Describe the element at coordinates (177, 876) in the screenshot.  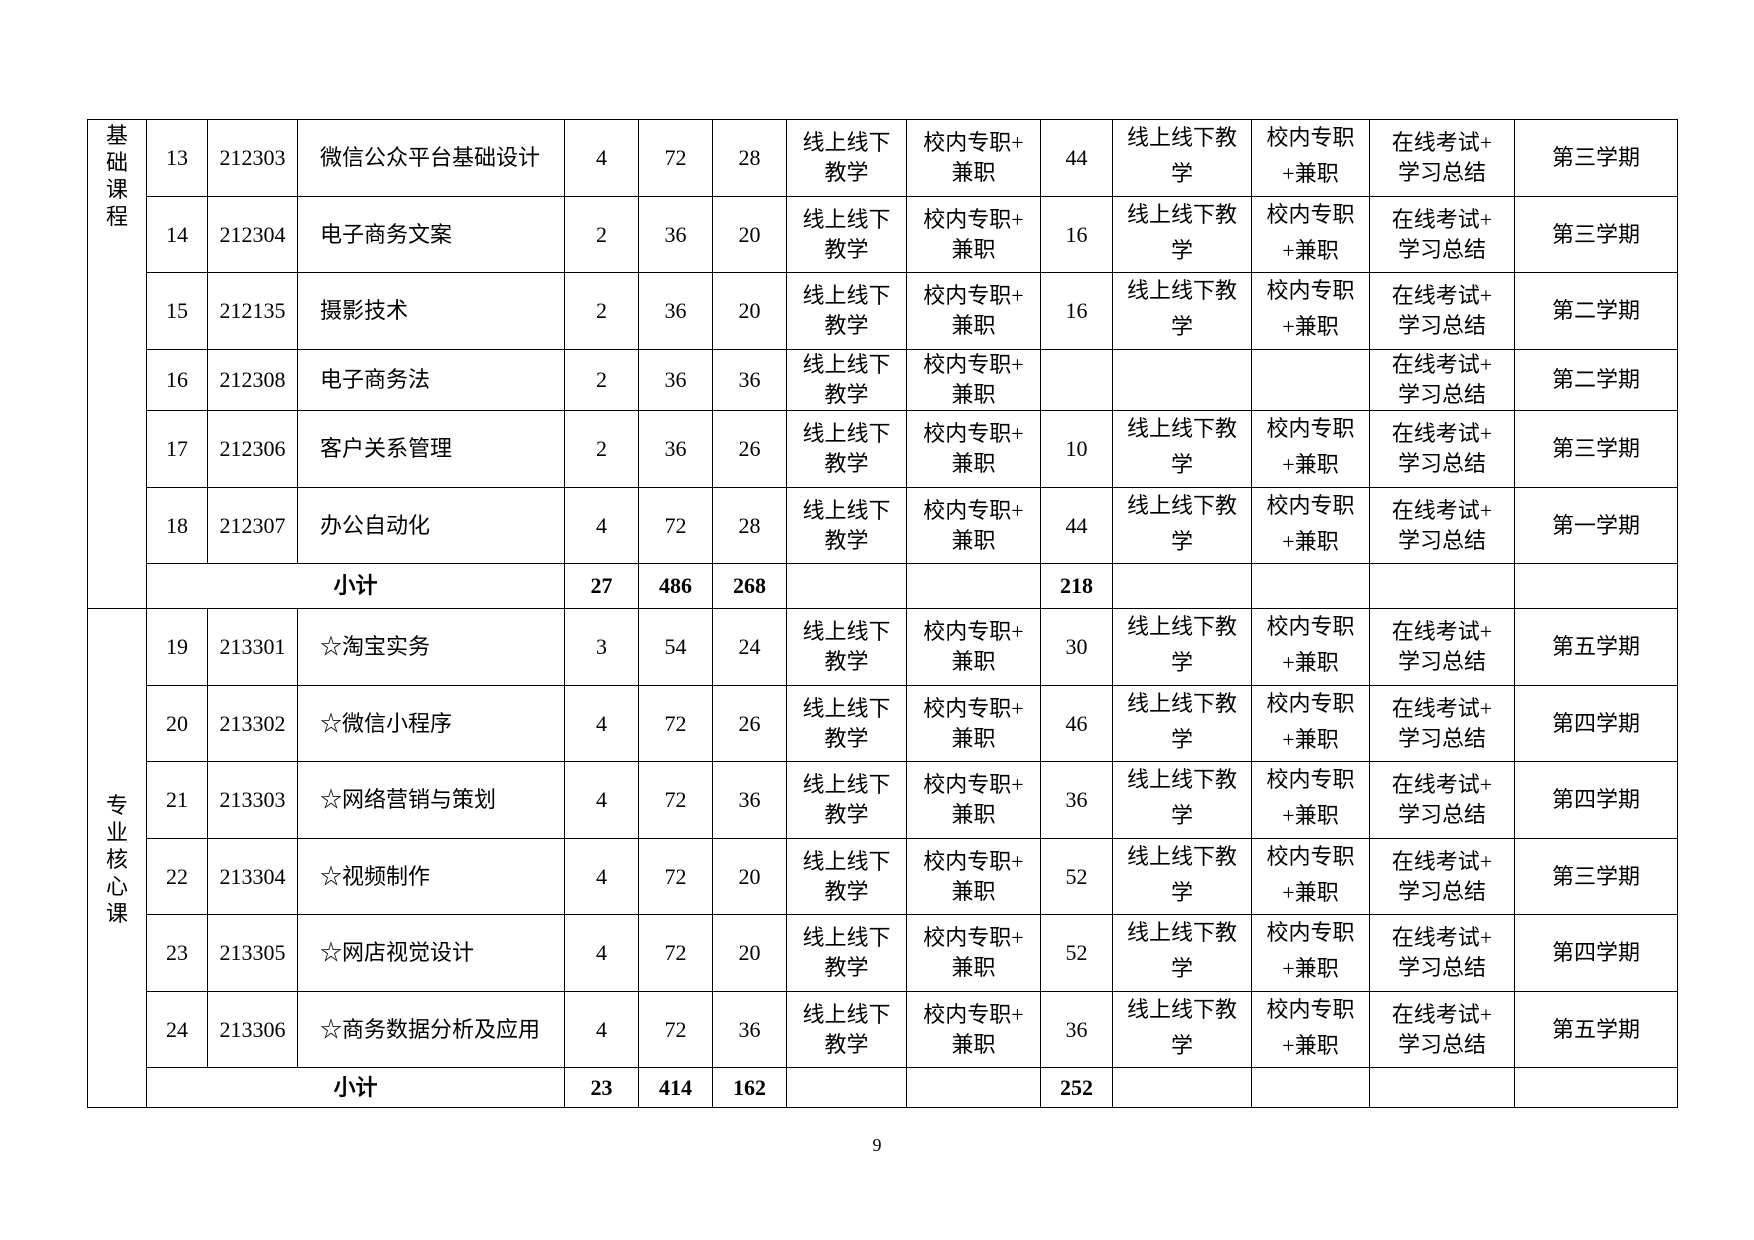
I see `cell-no: 22` at that location.